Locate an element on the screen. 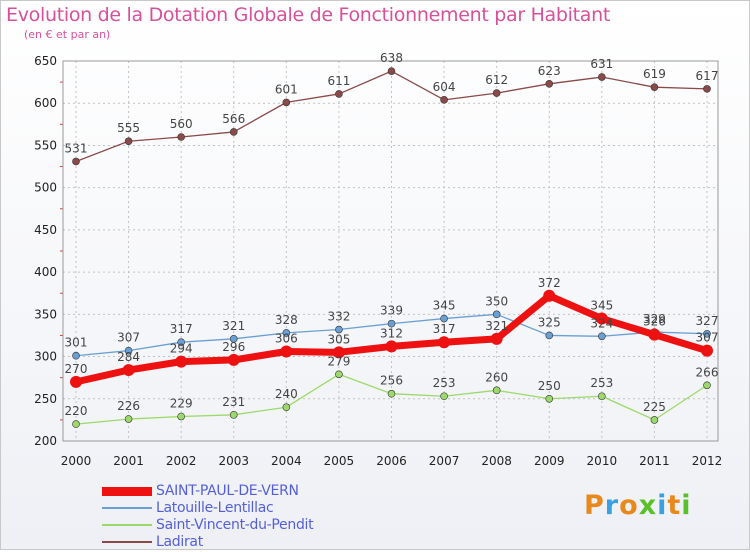  data-label: 638 is located at coordinates (391, 58).